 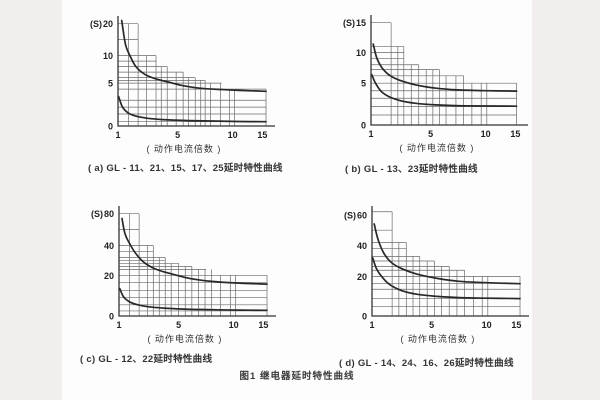 I want to click on chart-d: 0 20 40 60 (S) 1 5 10 15( 动作电流倍数 ), so click(x=448, y=275).